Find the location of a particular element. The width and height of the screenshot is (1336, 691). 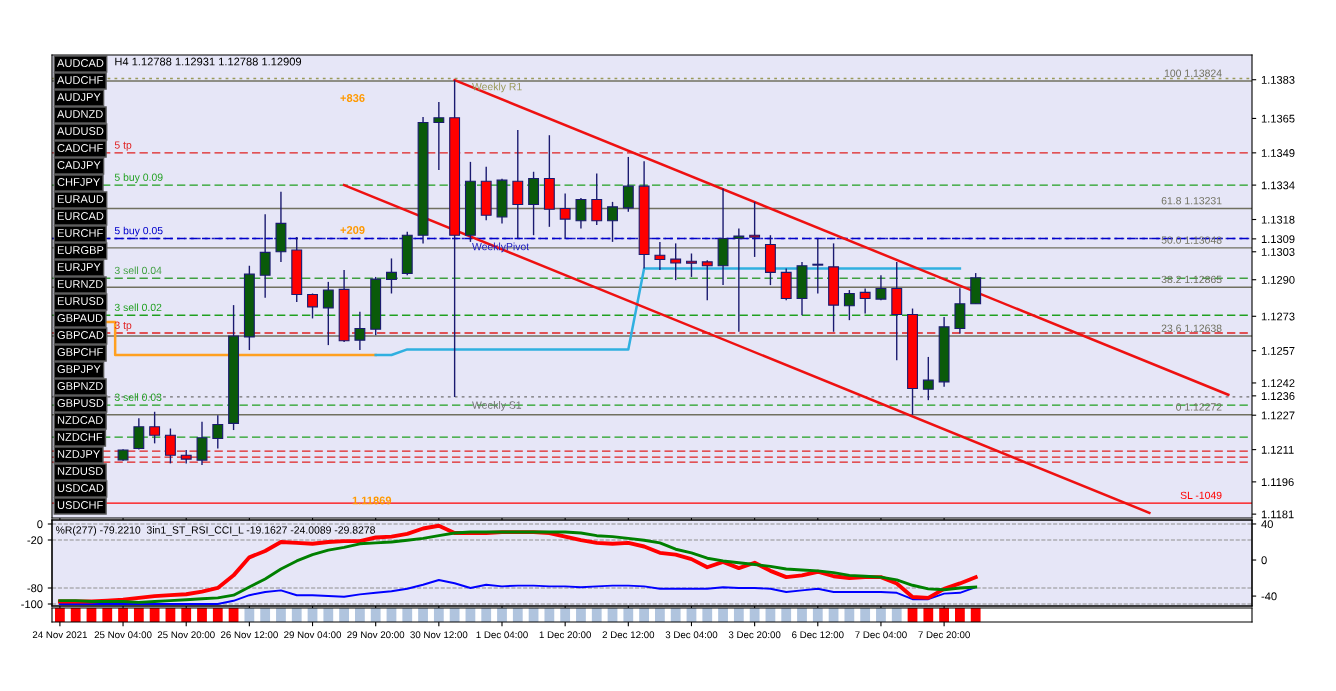

y-tick-label: 1.1365 is located at coordinates (1278, 118).